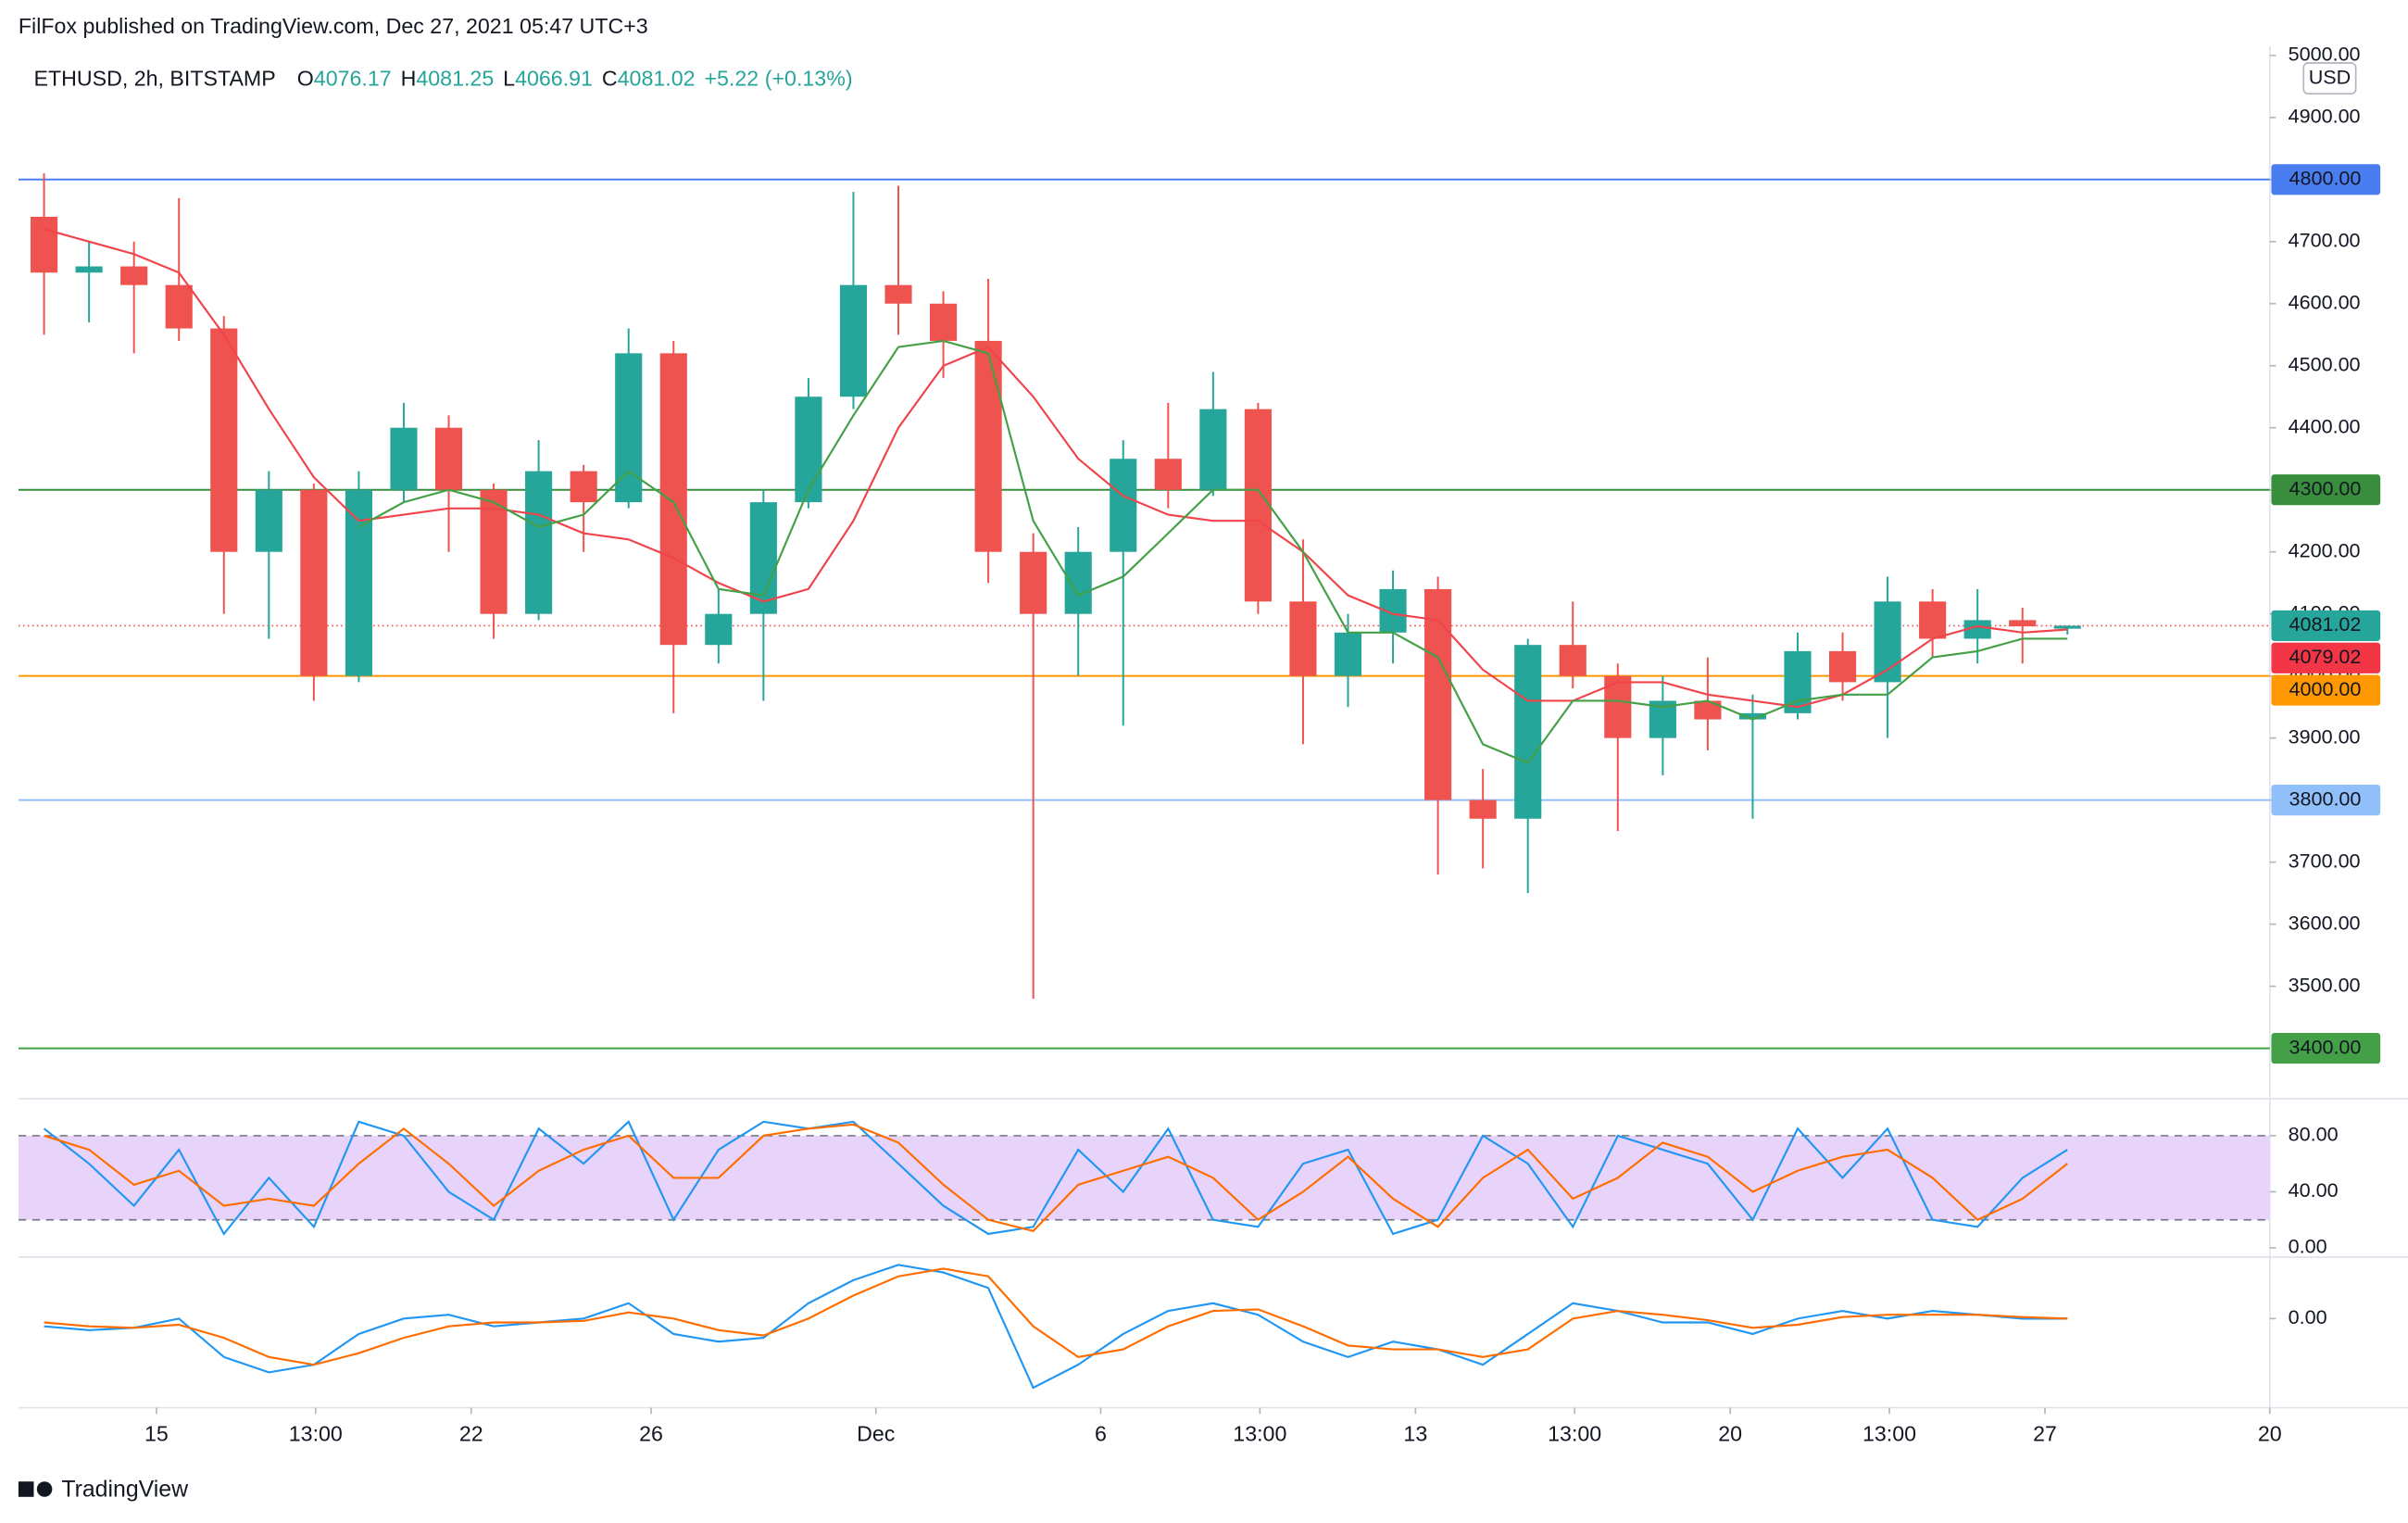  What do you see at coordinates (409, 78) in the screenshot?
I see `ohlc-key: H` at bounding box center [409, 78].